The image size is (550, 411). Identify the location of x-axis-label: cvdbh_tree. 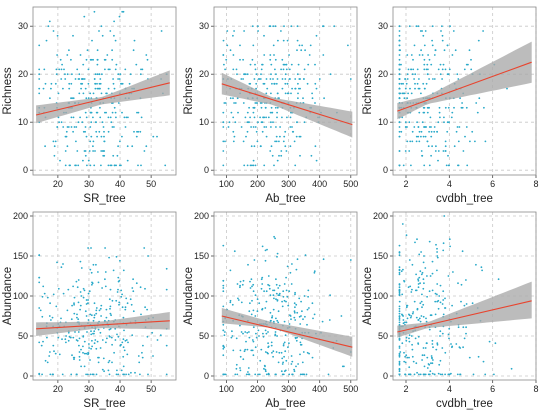
(464, 199).